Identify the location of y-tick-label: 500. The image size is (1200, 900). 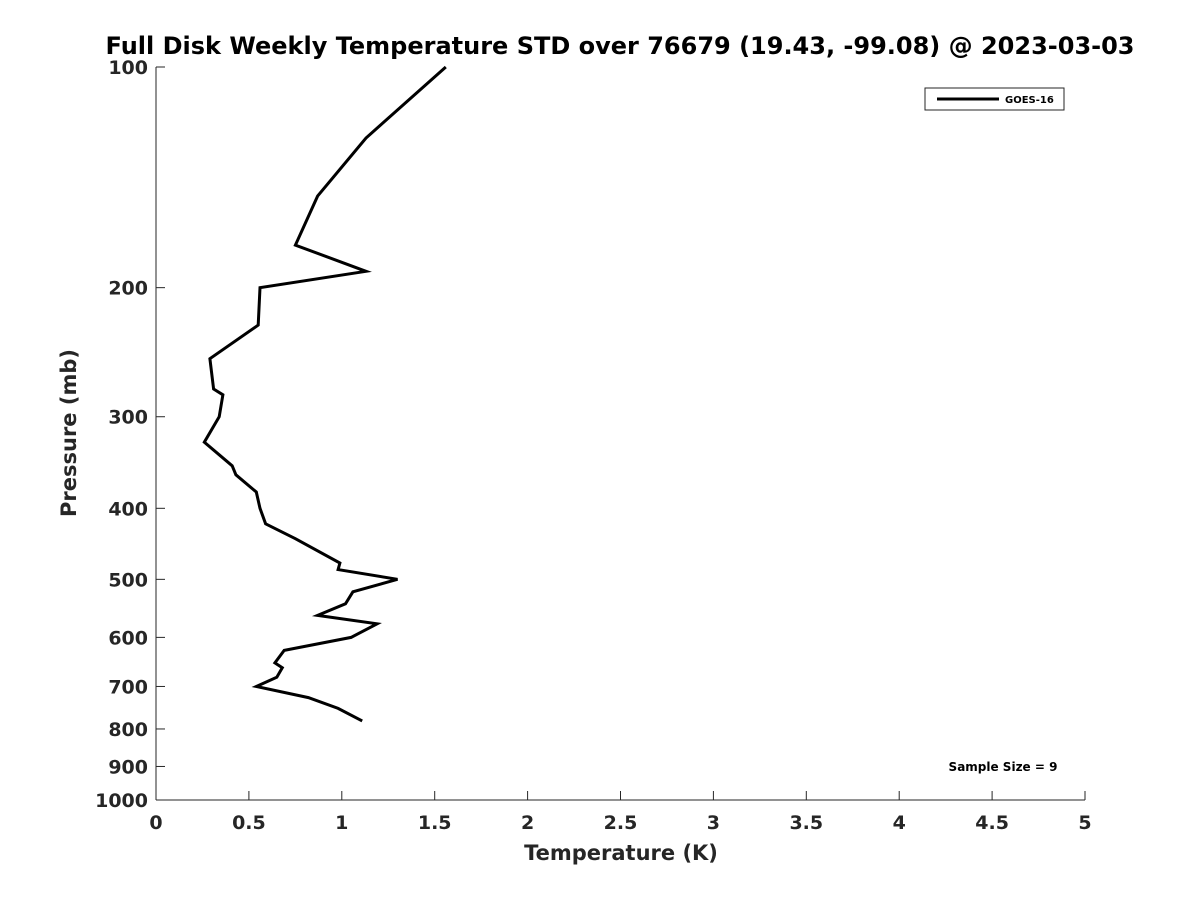
(128, 580).